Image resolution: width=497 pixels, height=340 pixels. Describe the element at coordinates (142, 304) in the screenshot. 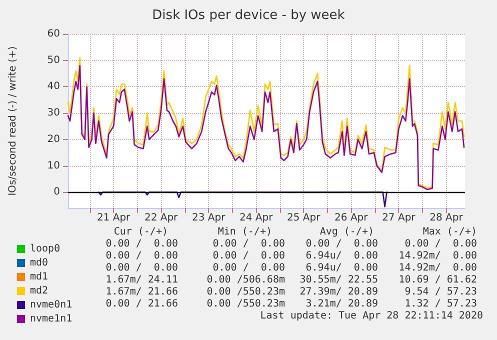

I see `text: 0.00 / 21.66` at that location.